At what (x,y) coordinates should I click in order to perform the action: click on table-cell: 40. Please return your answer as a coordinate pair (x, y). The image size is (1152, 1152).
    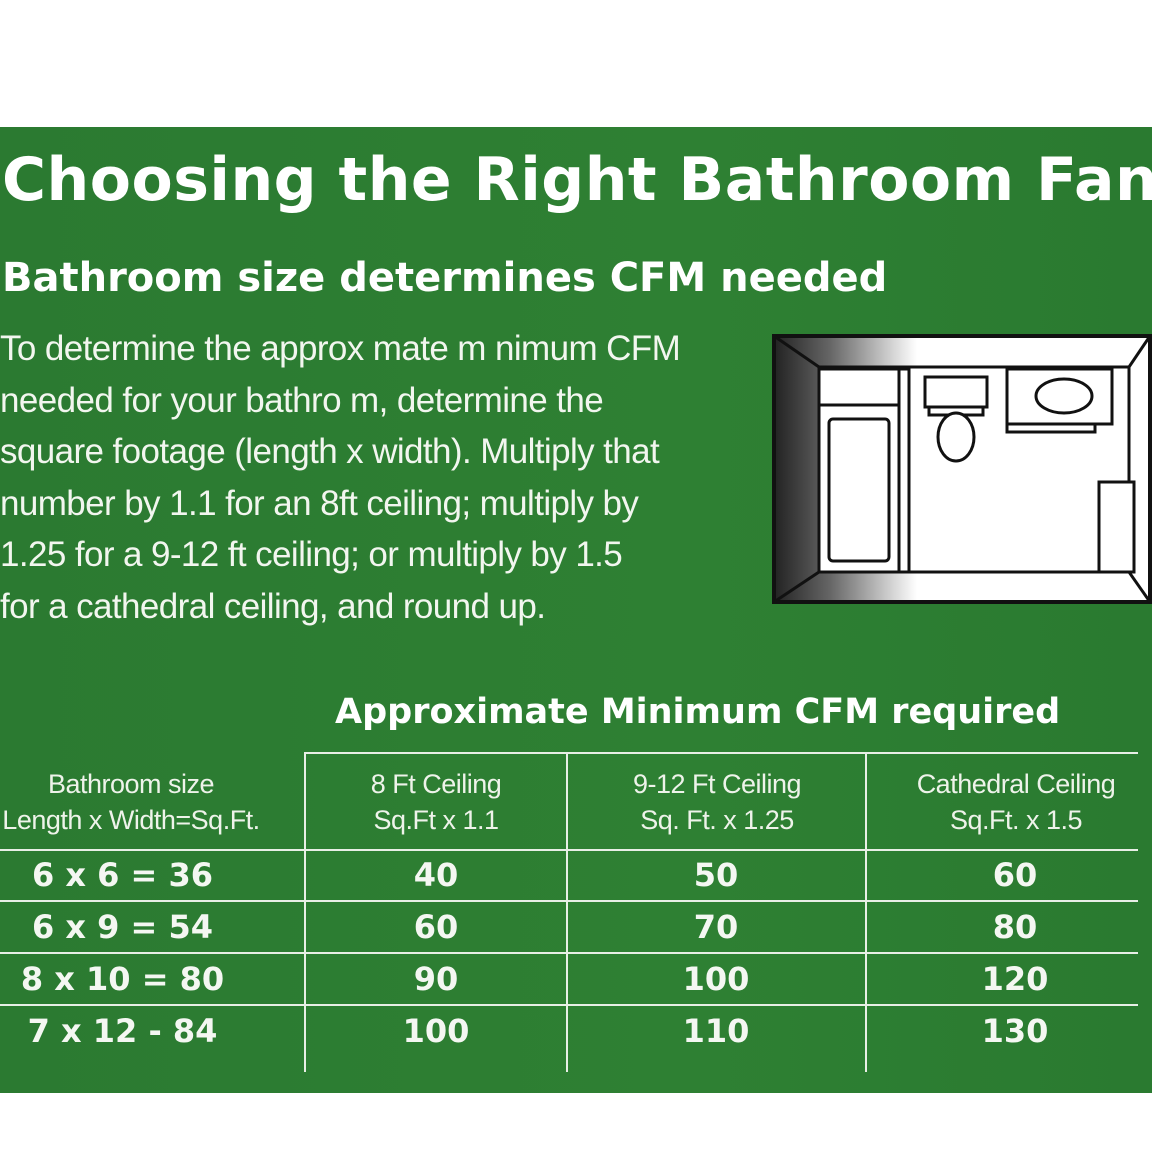
    Looking at the image, I should click on (436, 875).